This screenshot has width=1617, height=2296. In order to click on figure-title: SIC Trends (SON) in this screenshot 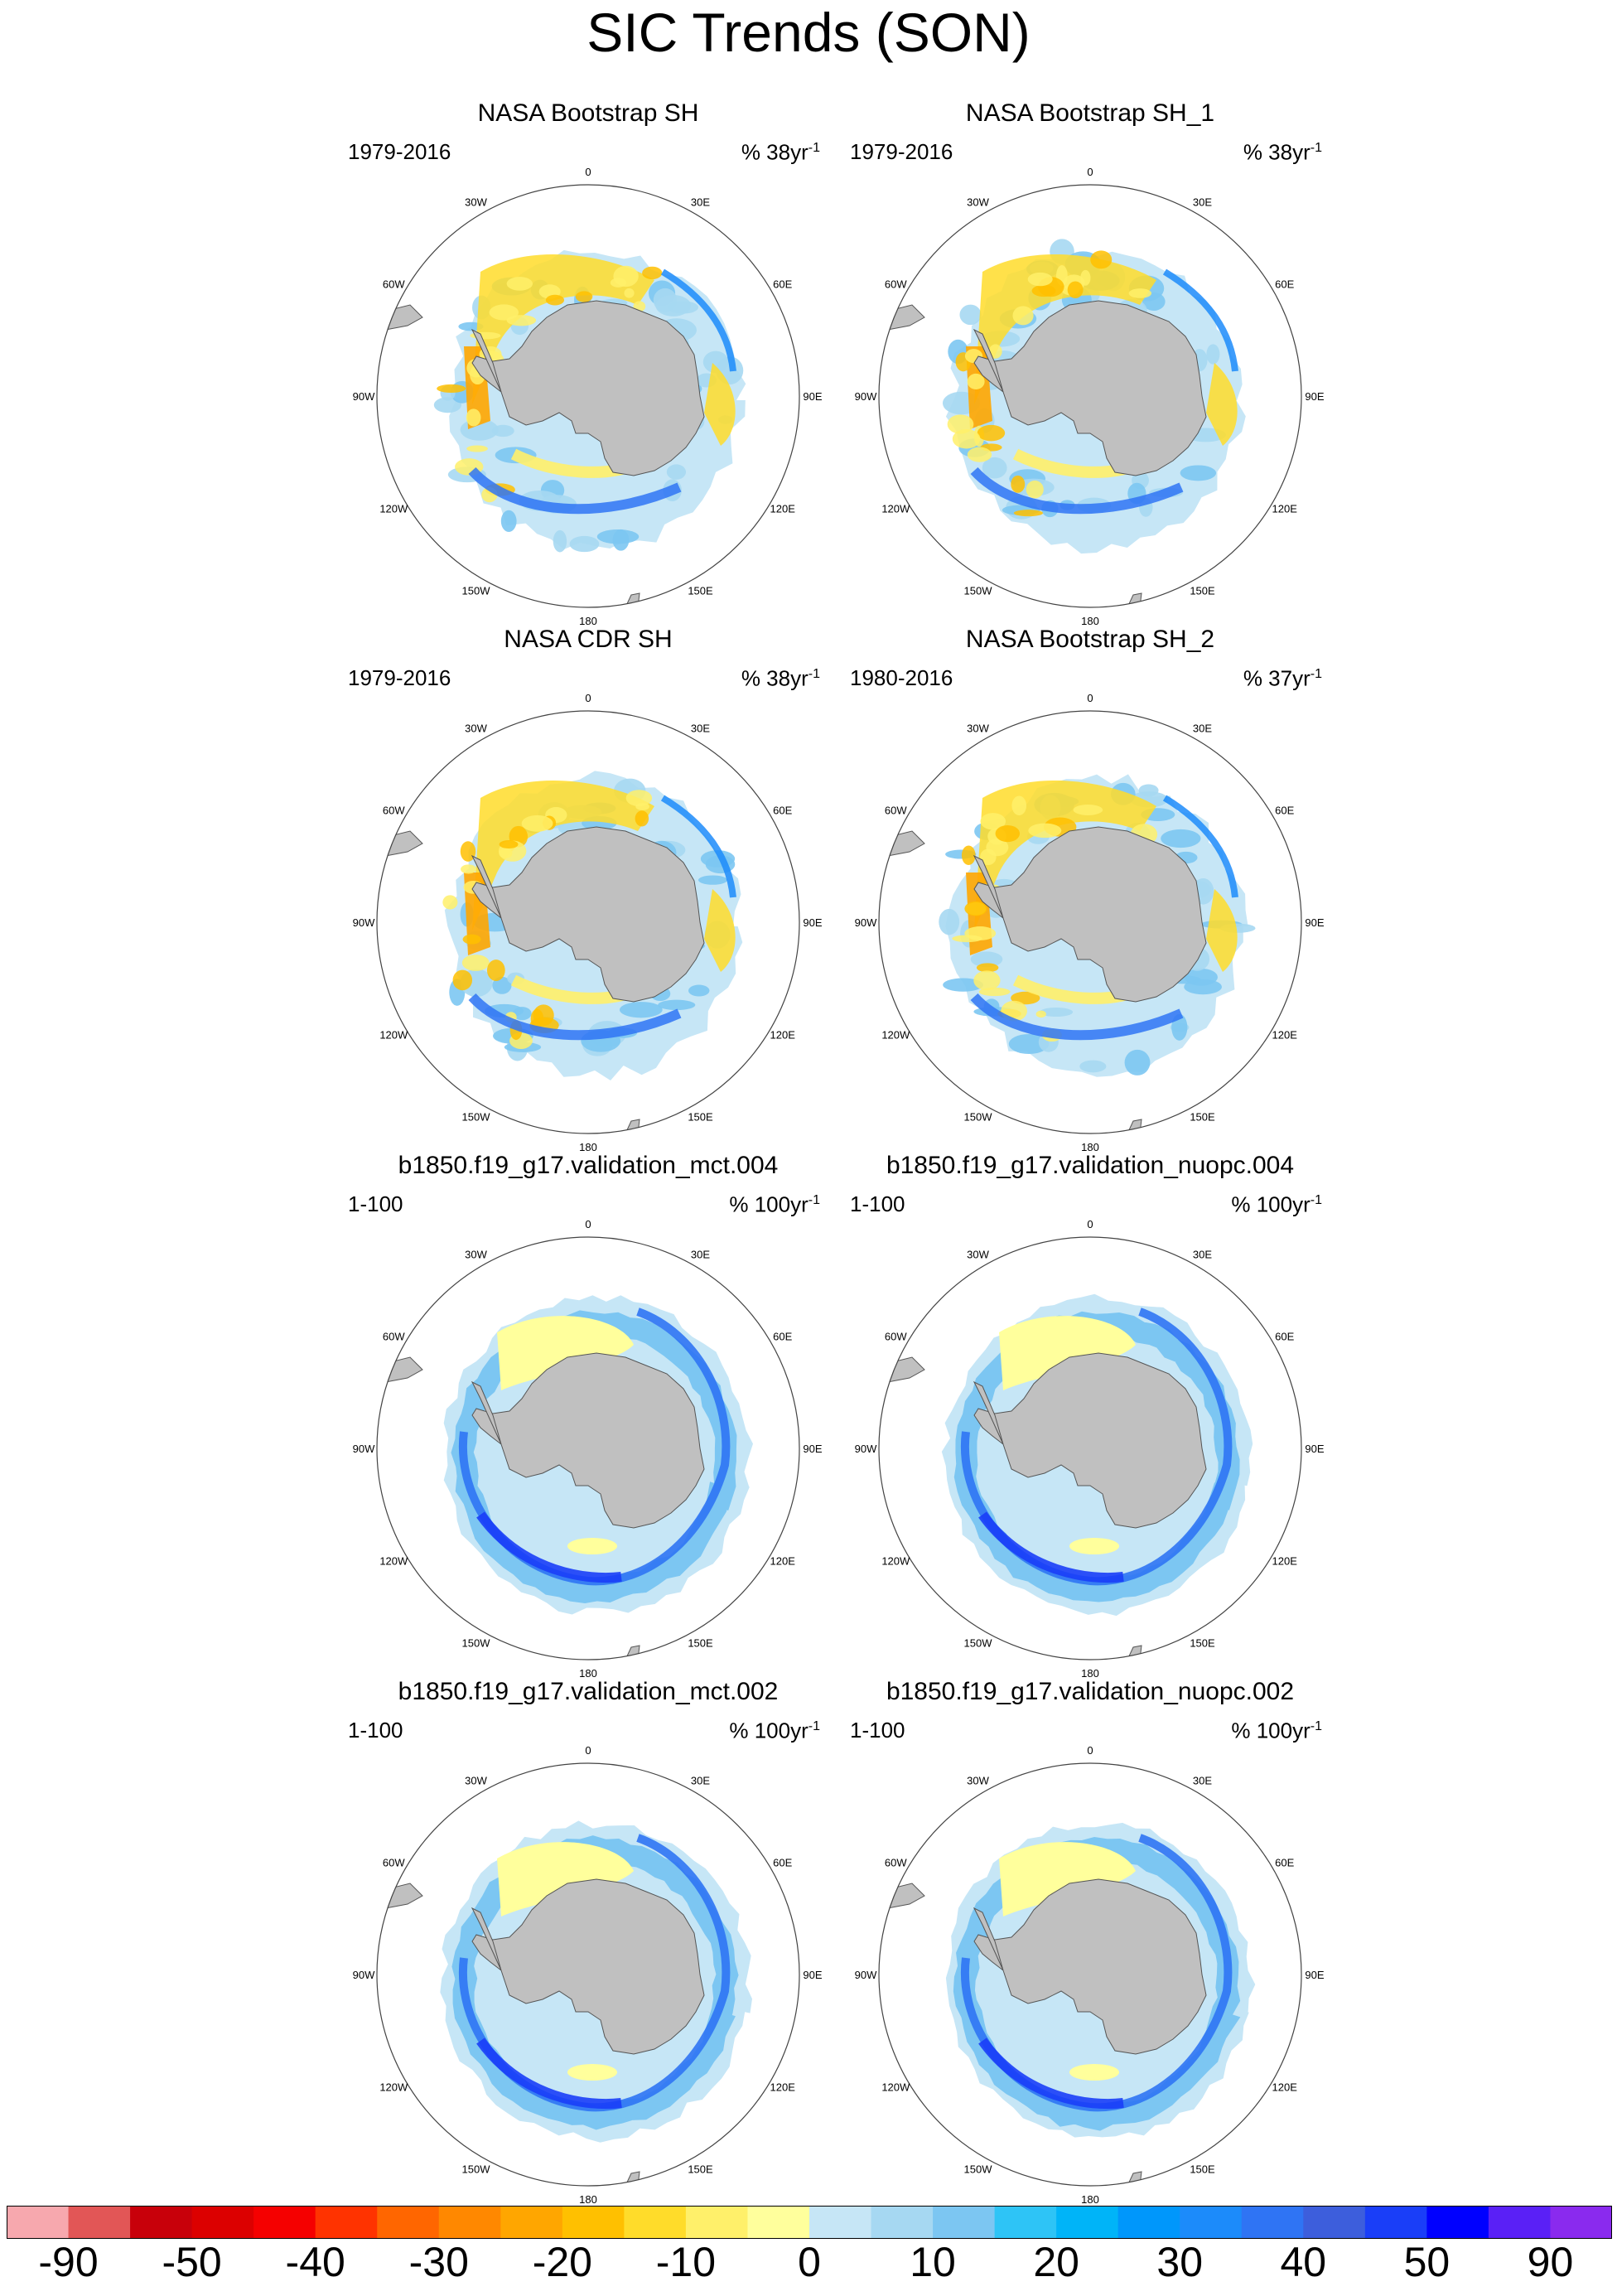, I will do `click(808, 32)`.